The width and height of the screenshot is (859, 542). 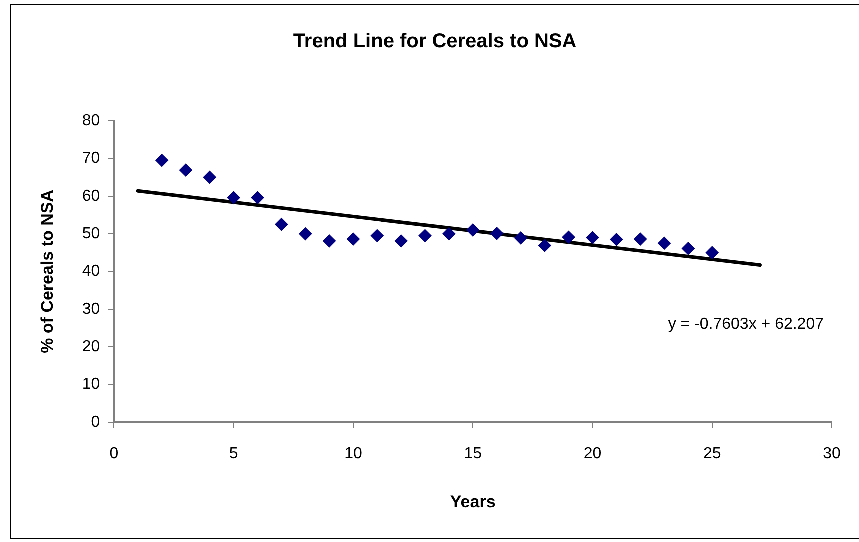 What do you see at coordinates (95, 422) in the screenshot?
I see `y-tick-label: 0` at bounding box center [95, 422].